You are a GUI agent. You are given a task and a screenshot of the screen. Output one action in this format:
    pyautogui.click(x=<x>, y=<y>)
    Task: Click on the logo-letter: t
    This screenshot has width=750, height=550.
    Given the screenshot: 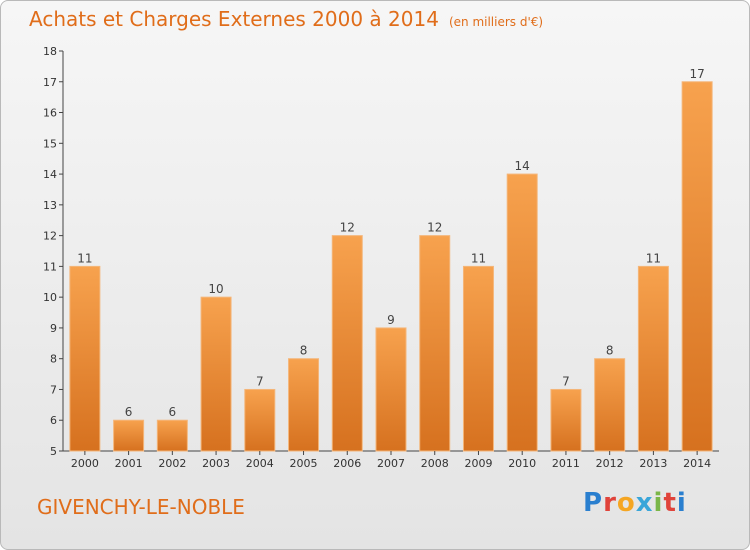 What is the action you would take?
    pyautogui.click(x=670, y=503)
    